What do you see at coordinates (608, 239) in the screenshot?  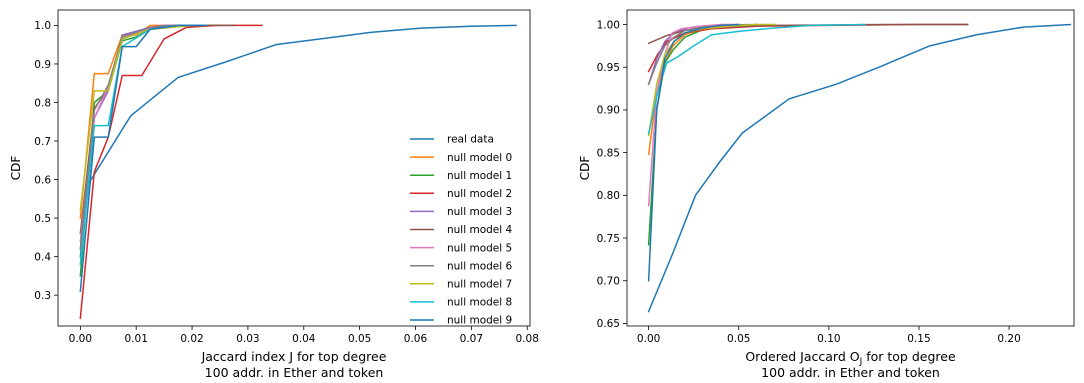 I see `y-tick-label: 0.75` at bounding box center [608, 239].